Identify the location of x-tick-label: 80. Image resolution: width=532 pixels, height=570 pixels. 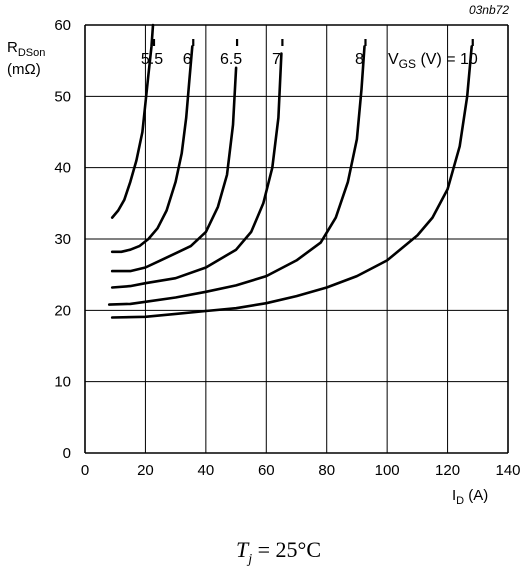
(326, 470).